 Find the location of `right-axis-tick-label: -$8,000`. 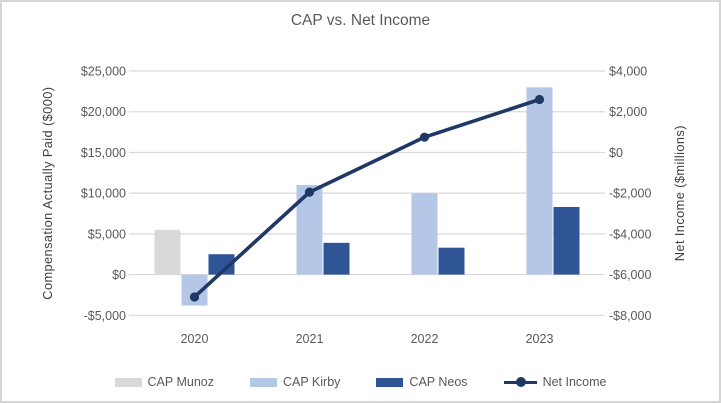

right-axis-tick-label: -$8,000 is located at coordinates (630, 316).